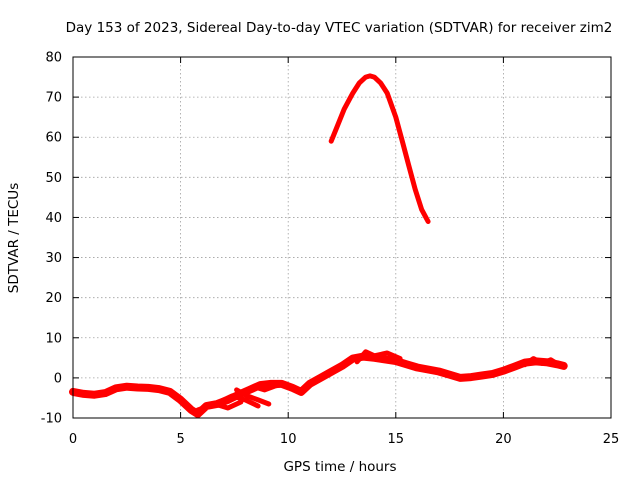 The width and height of the screenshot is (640, 480). I want to click on y-tick-label: 70, so click(53, 98).